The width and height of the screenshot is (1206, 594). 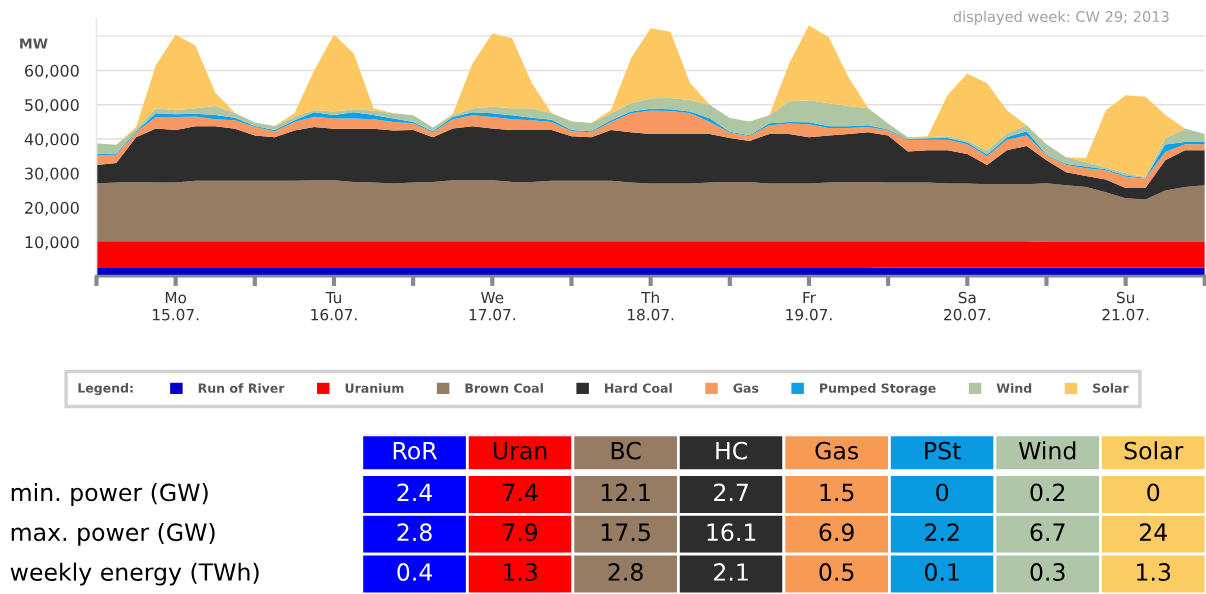 I want to click on y-tick-label: 10,000, so click(x=52, y=243).